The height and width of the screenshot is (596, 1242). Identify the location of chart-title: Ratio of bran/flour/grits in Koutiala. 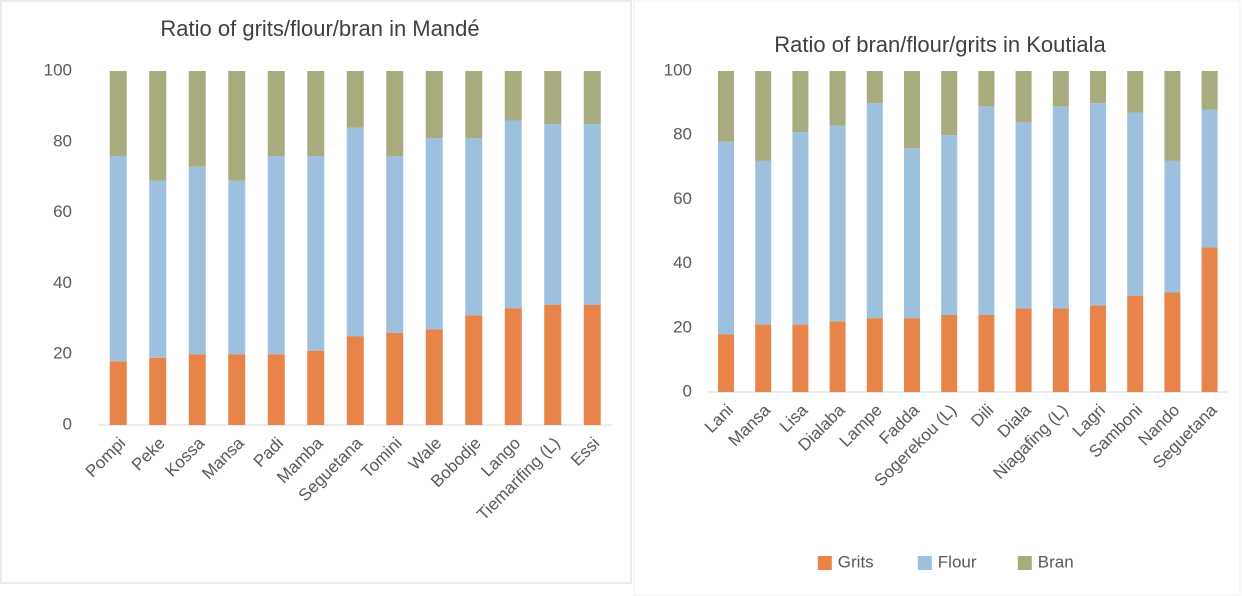
(940, 44).